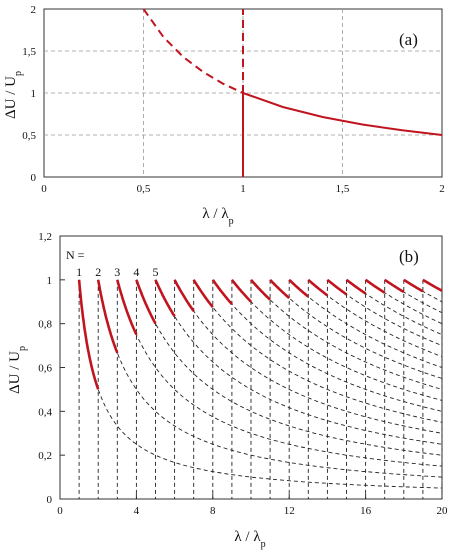 Image resolution: width=457 pixels, height=554 pixels. What do you see at coordinates (79, 272) in the screenshot?
I see `panel-b-n-label: 1` at bounding box center [79, 272].